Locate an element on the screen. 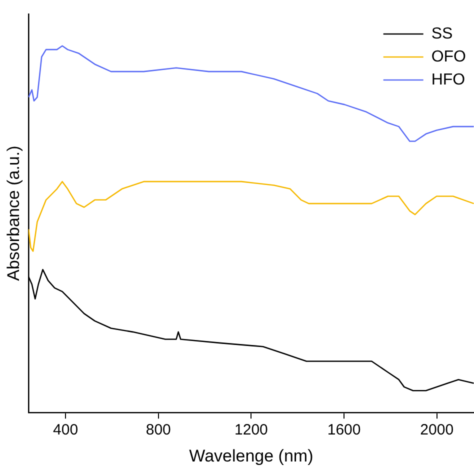 The width and height of the screenshot is (474, 471). legend-label: HFO is located at coordinates (448, 79).